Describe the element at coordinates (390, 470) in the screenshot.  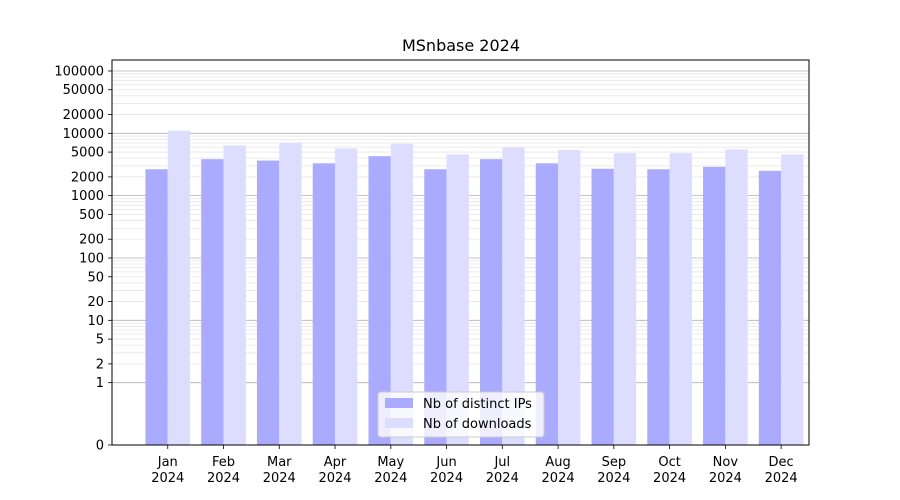
I see `x-tick-label: May 2024` at that location.